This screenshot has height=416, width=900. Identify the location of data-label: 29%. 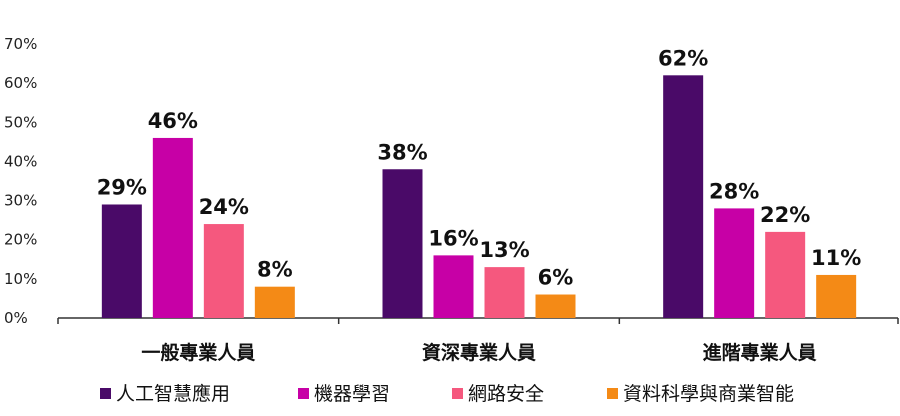
(122, 187).